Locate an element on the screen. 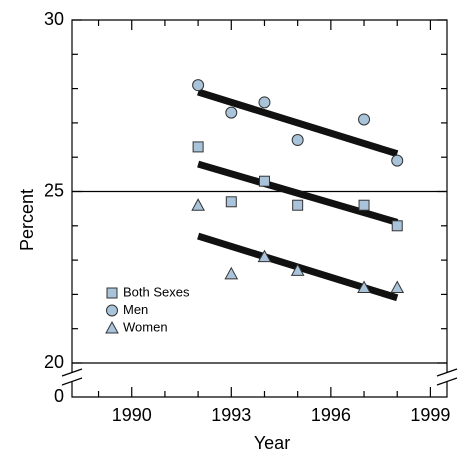  x-tick-label: 1999 is located at coordinates (430, 415).